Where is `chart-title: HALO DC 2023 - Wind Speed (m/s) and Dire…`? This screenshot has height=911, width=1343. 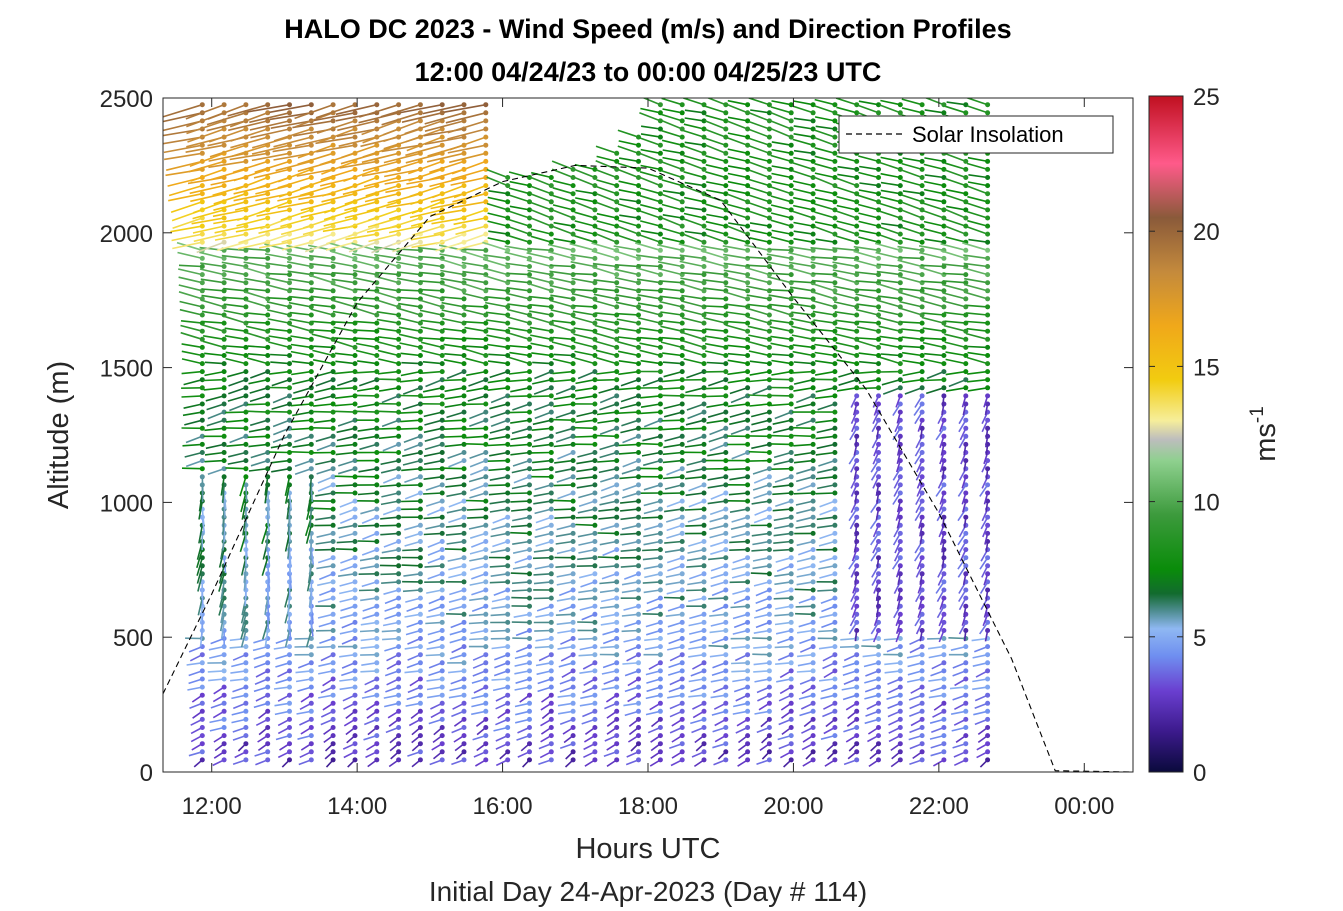
chart-title: HALO DC 2023 - Wind Speed (m/s) and Dire… is located at coordinates (647, 29).